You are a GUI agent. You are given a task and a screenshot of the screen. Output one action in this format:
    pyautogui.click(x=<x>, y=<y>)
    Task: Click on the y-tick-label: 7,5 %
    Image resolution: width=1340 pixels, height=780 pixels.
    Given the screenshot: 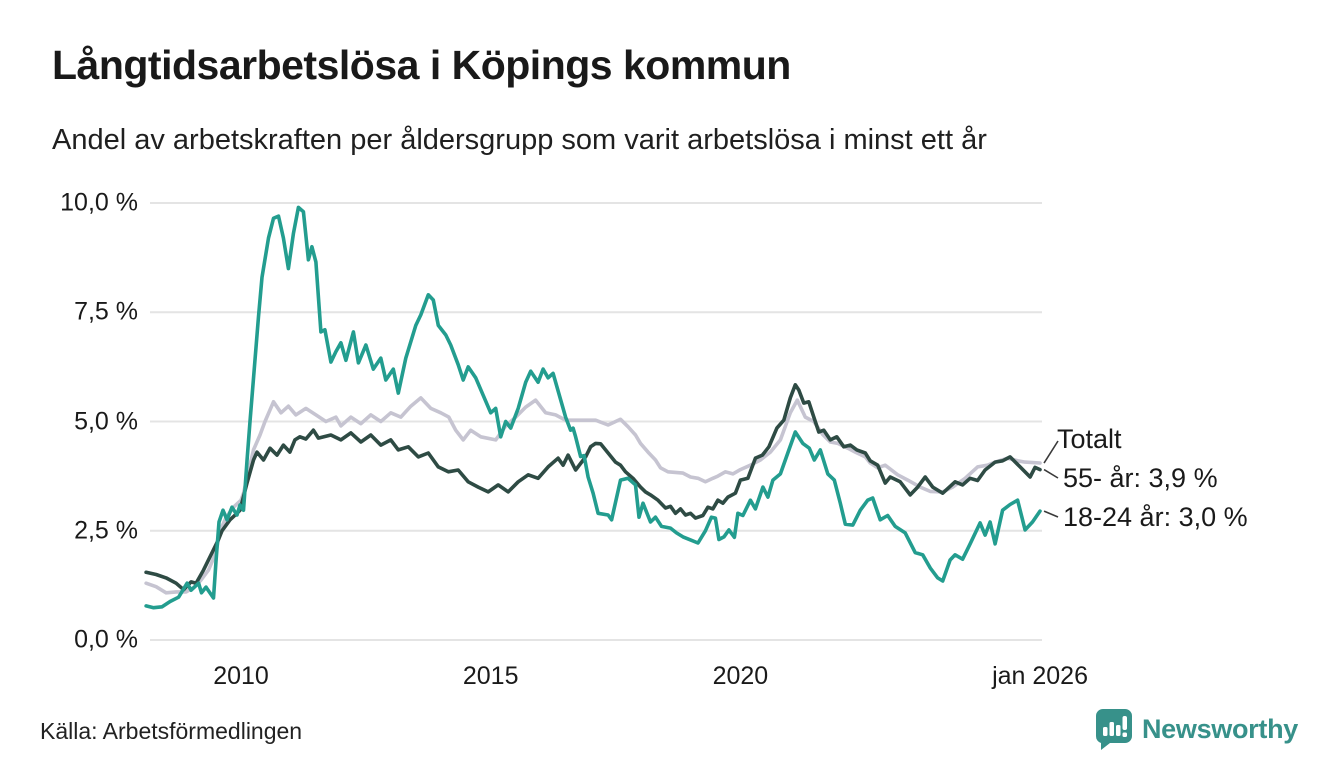 What is the action you would take?
    pyautogui.click(x=106, y=311)
    